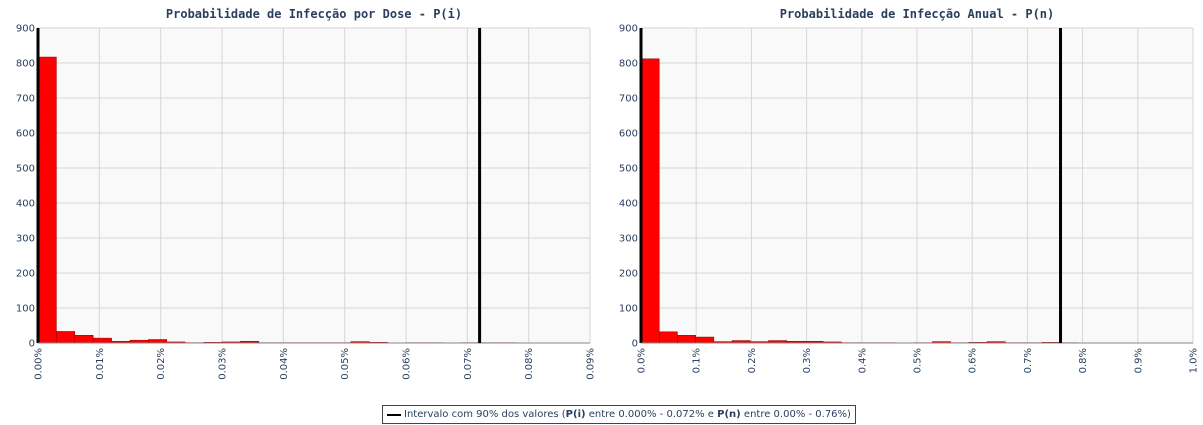 This screenshot has width=1203, height=425. Describe the element at coordinates (161, 364) in the screenshot. I see `x-tick-label: 0.02%` at that location.